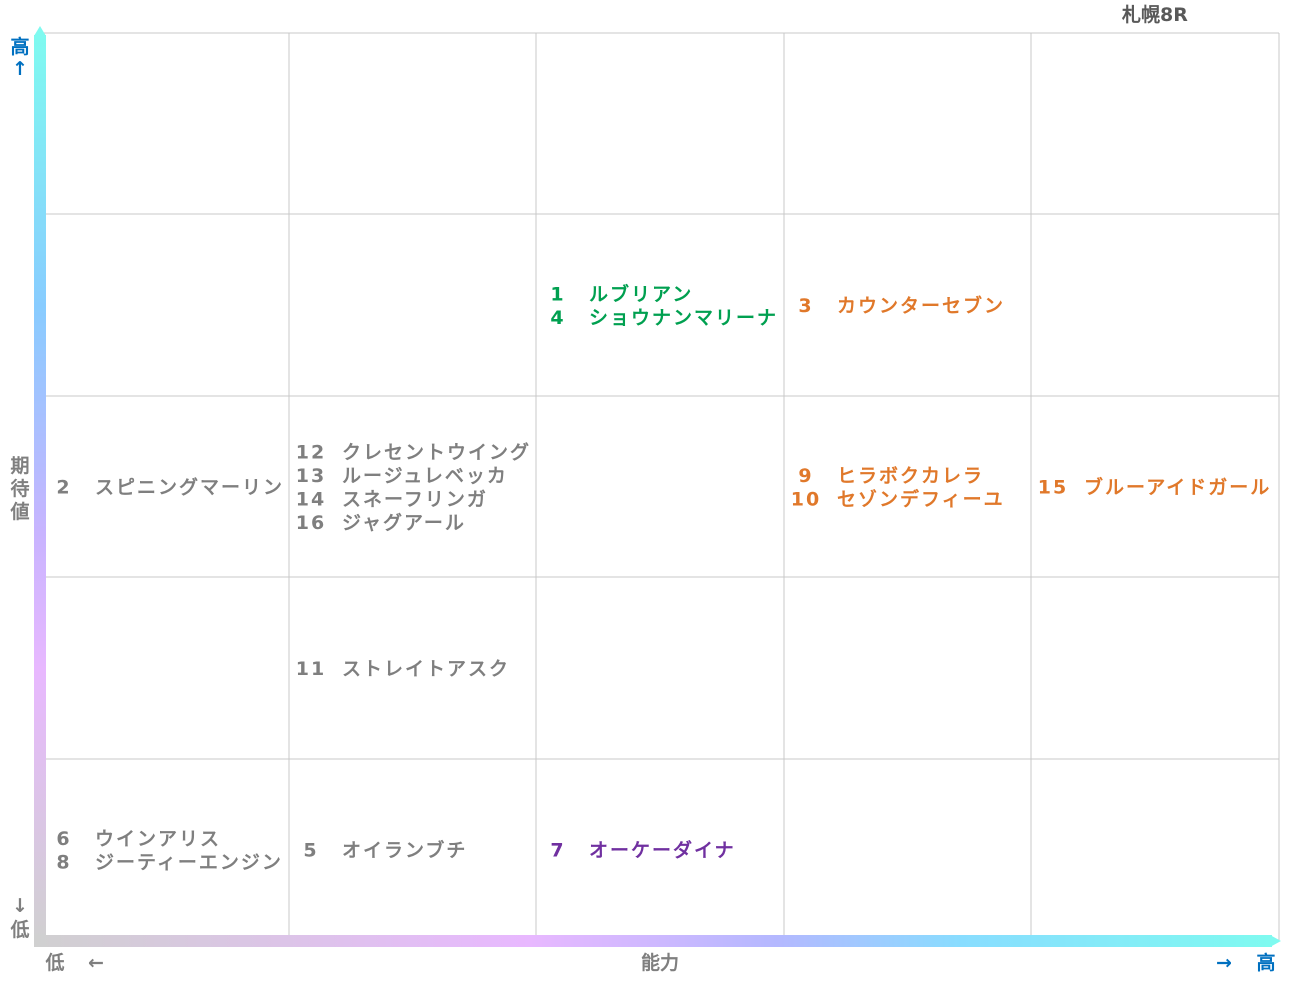  What do you see at coordinates (660, 962) in the screenshot?
I see `x-axis-title: 能力` at bounding box center [660, 962].